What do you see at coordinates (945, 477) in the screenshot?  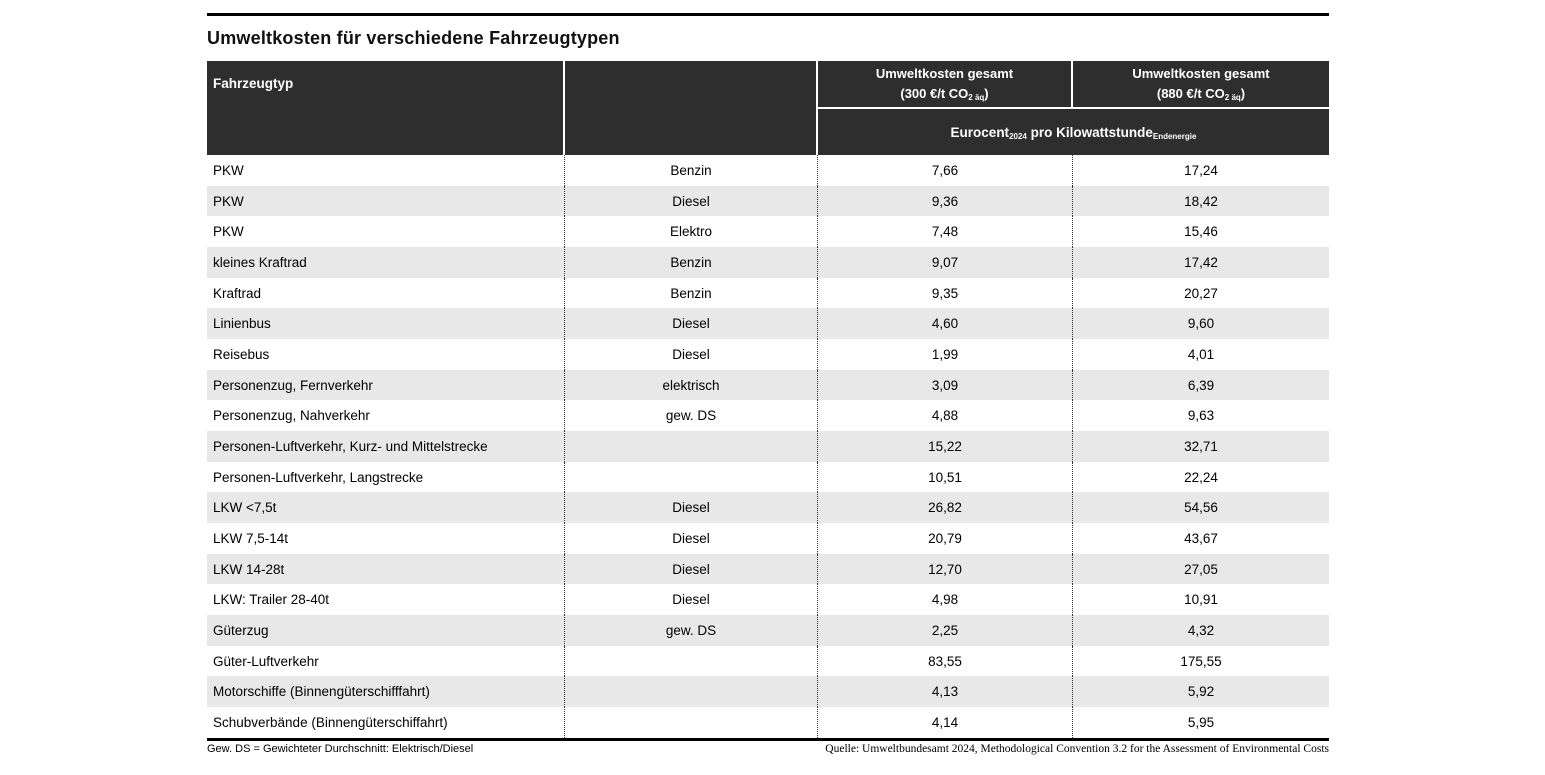 I see `cell-value-300: 10,51` at bounding box center [945, 477].